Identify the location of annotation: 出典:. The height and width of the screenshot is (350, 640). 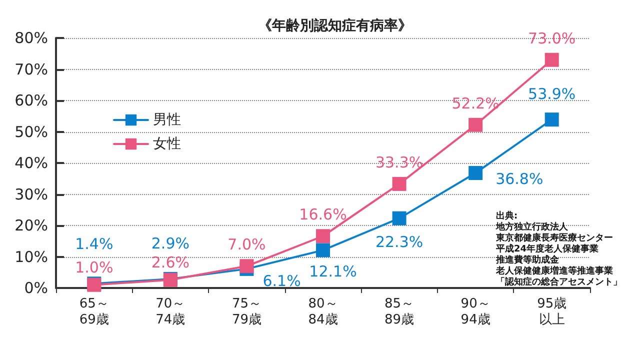
(507, 216).